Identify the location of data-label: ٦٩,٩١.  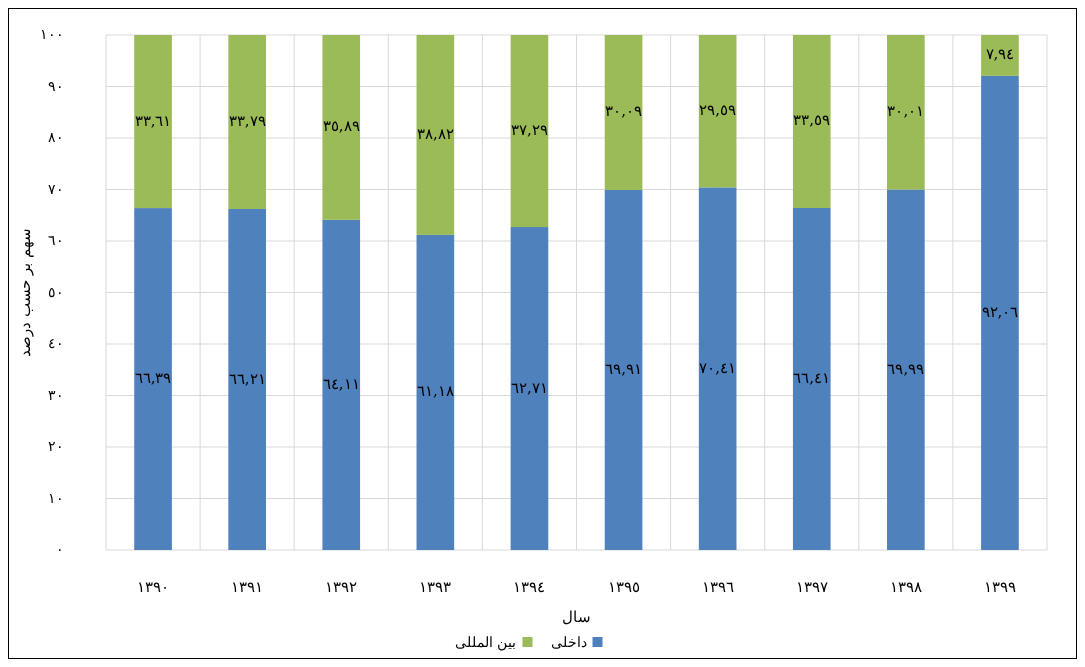
(623, 368).